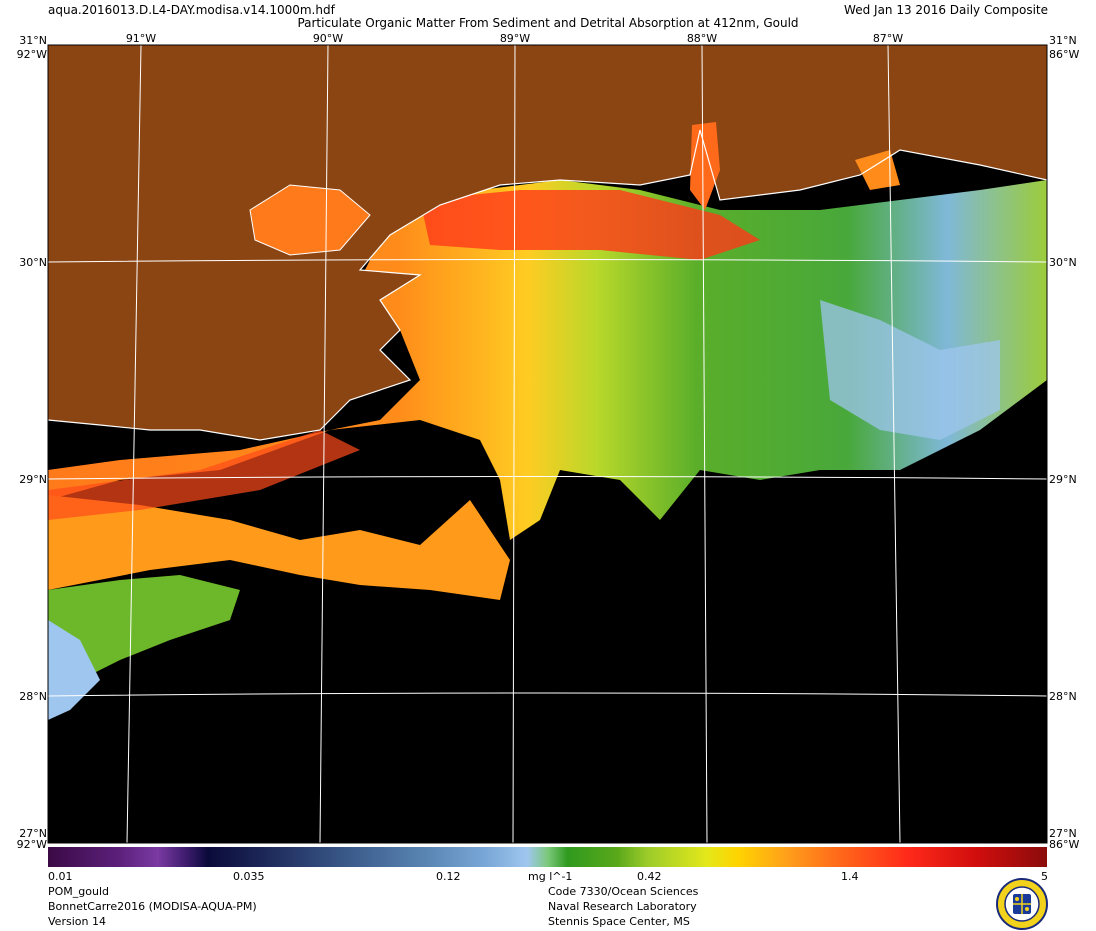  I want to click on lon-label-89w: 89°W, so click(515, 38).